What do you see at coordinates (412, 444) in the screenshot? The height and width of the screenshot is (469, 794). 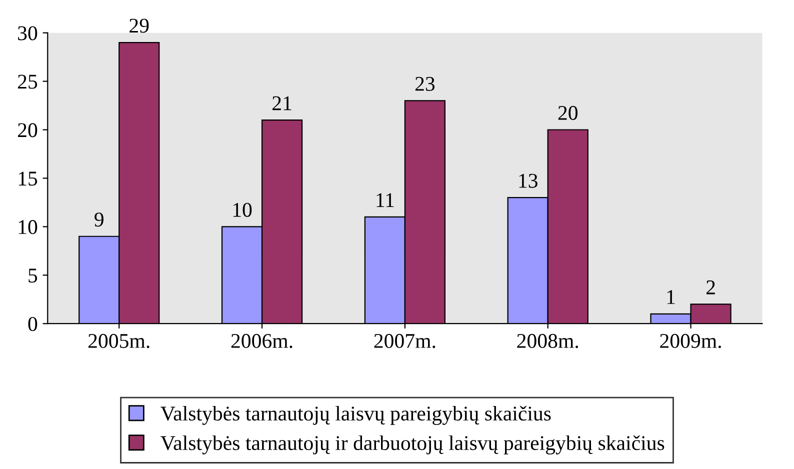 I see `legend-label: Valstybės tarnautojų ir darbuotojų laisvų pareigybių skaičius` at bounding box center [412, 444].